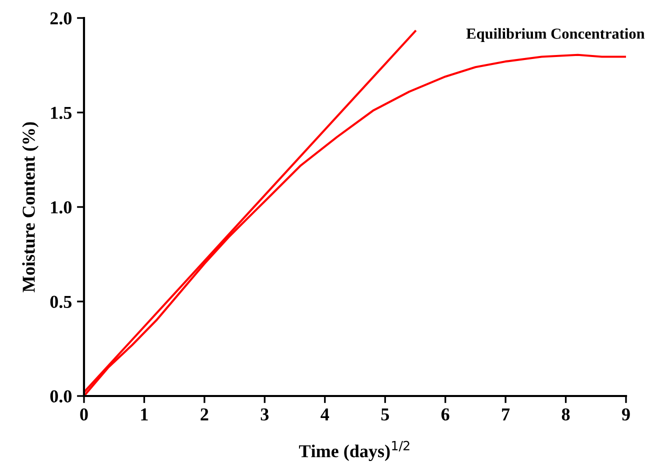  I want to click on y-tick-label: 0.0, so click(61, 396).